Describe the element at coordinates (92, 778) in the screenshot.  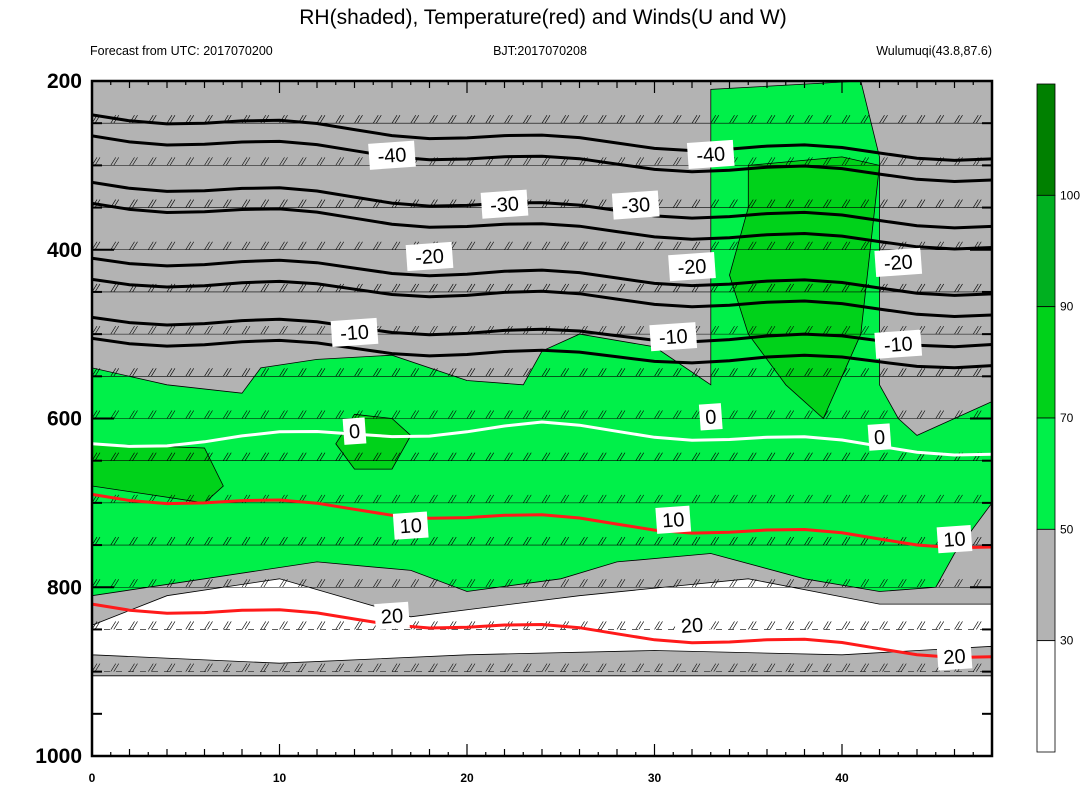
I see `x-tick-label: 0` at that location.